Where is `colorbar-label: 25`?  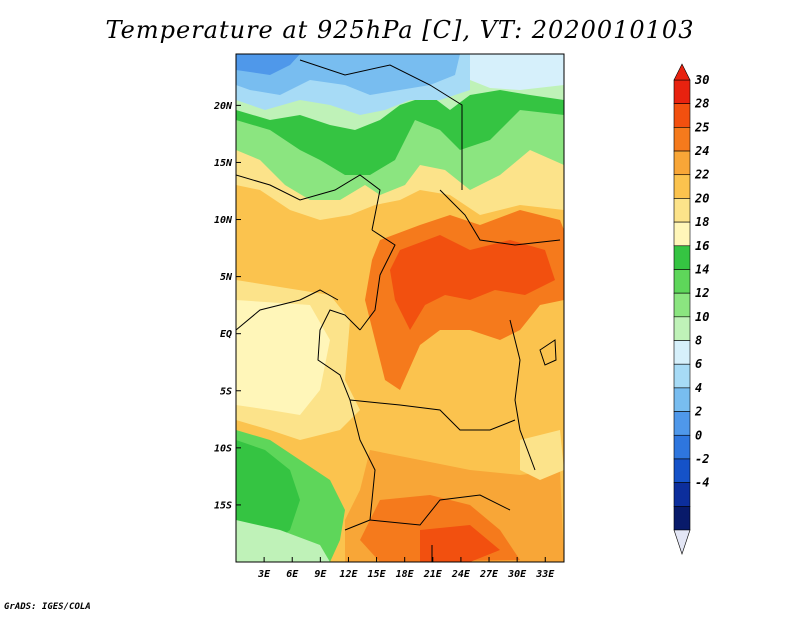 colorbar-label: 25 is located at coordinates (701, 127).